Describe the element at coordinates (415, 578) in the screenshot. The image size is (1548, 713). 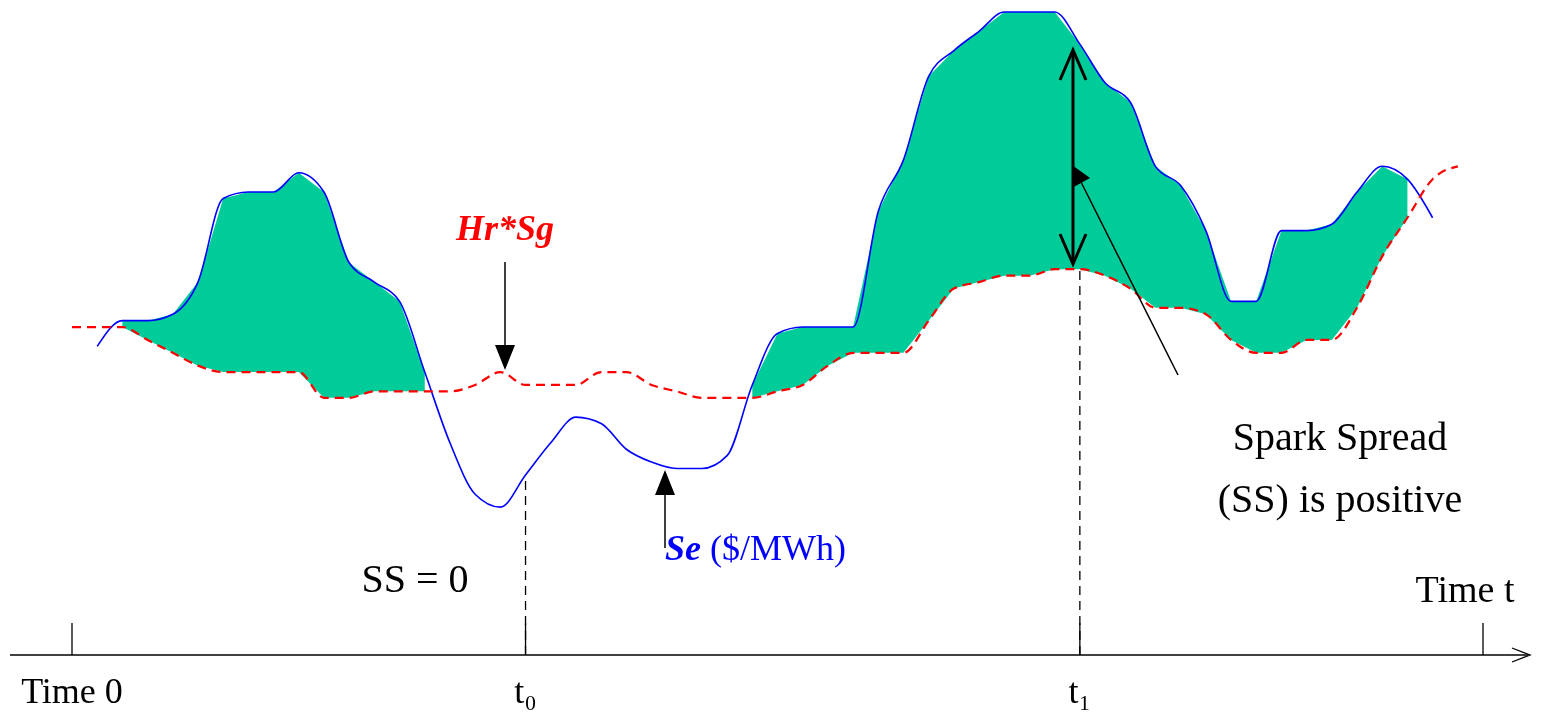
I see `annotation: SS = 0` at that location.